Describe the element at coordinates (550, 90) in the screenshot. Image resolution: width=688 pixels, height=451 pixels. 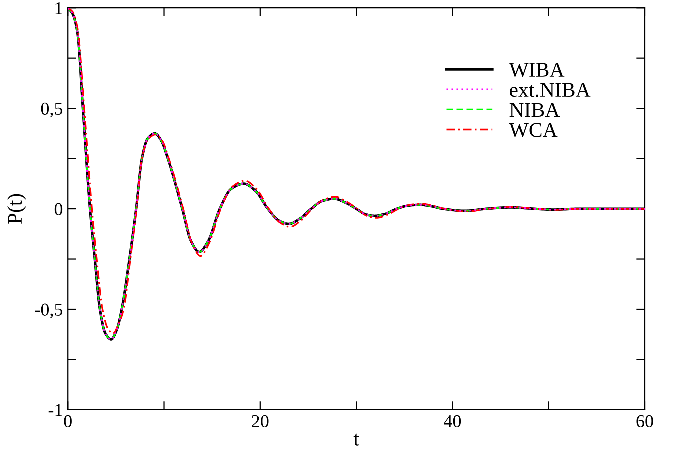
I see `legend-label: ext.NIBA` at that location.